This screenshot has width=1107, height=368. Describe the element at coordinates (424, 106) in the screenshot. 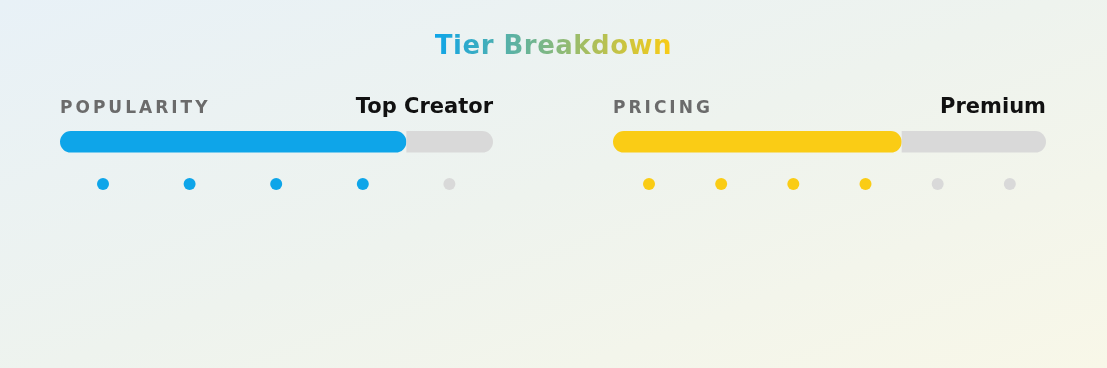

I see `chart-subtitle: Top Creator` at that location.